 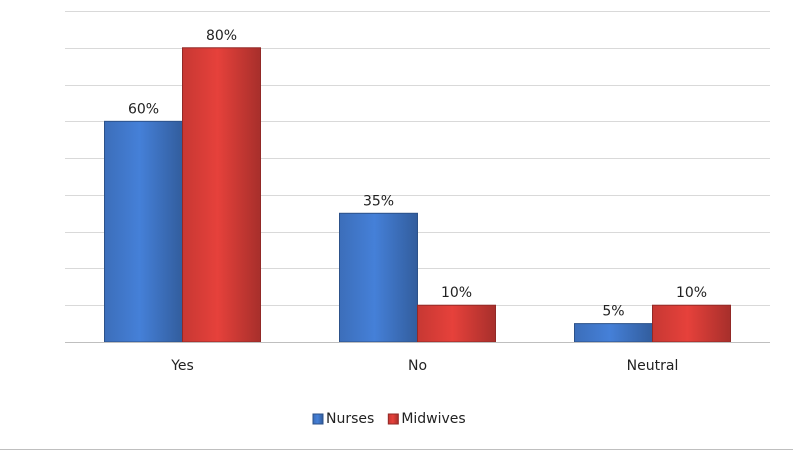 I want to click on x-tick-label: Yes, so click(x=182, y=366).